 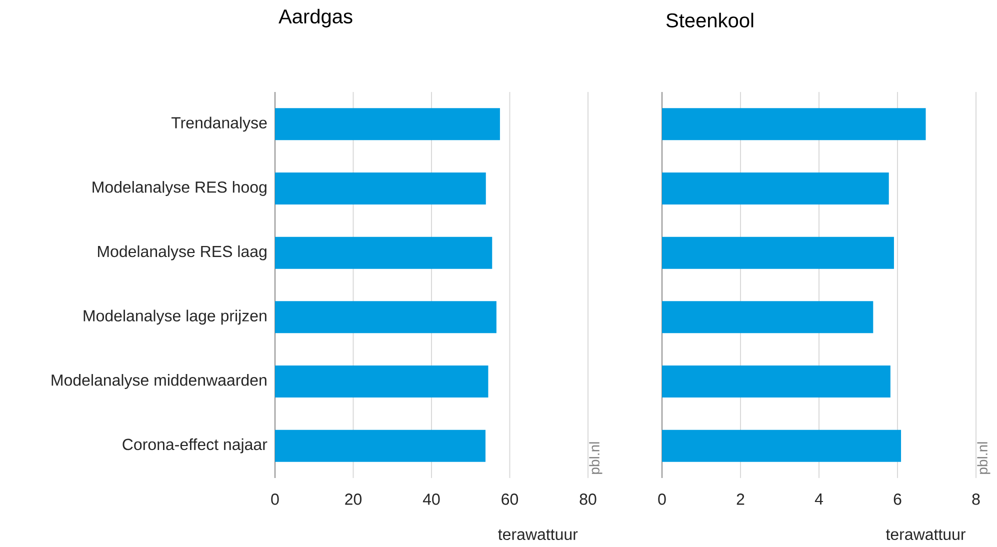 I want to click on y-tick-label: Modelanalyse RES hoog, so click(x=179, y=188).